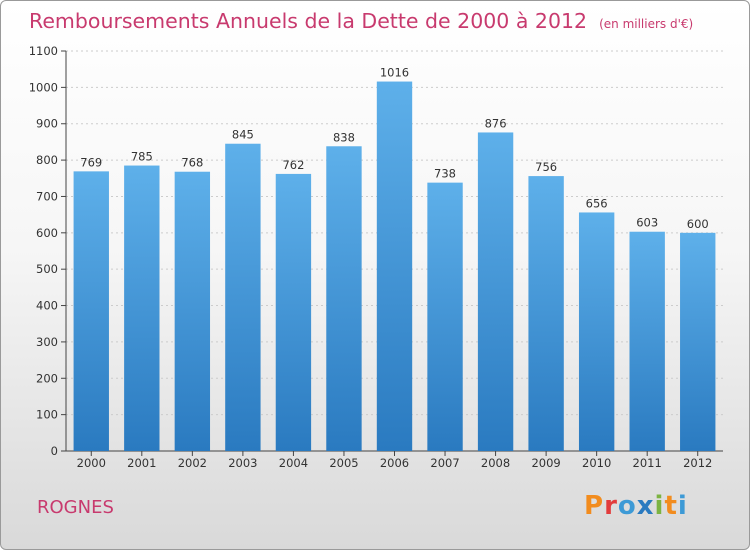 Image resolution: width=750 pixels, height=550 pixels. What do you see at coordinates (697, 463) in the screenshot?
I see `x-tick-label-2012: 2012` at bounding box center [697, 463].